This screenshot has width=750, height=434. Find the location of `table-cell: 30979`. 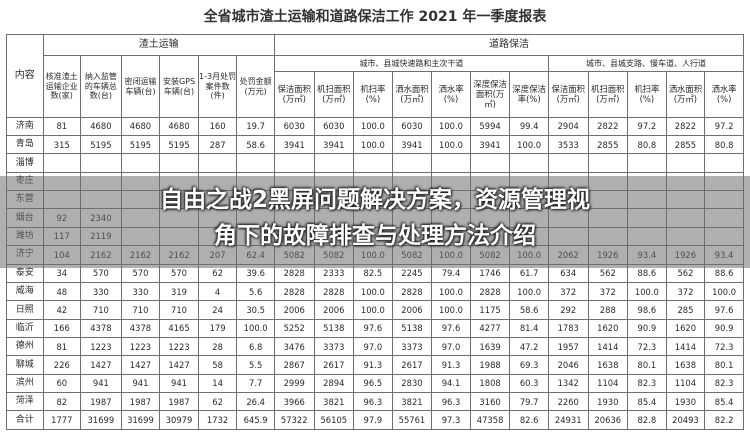

table-cell: 30979 is located at coordinates (179, 420).